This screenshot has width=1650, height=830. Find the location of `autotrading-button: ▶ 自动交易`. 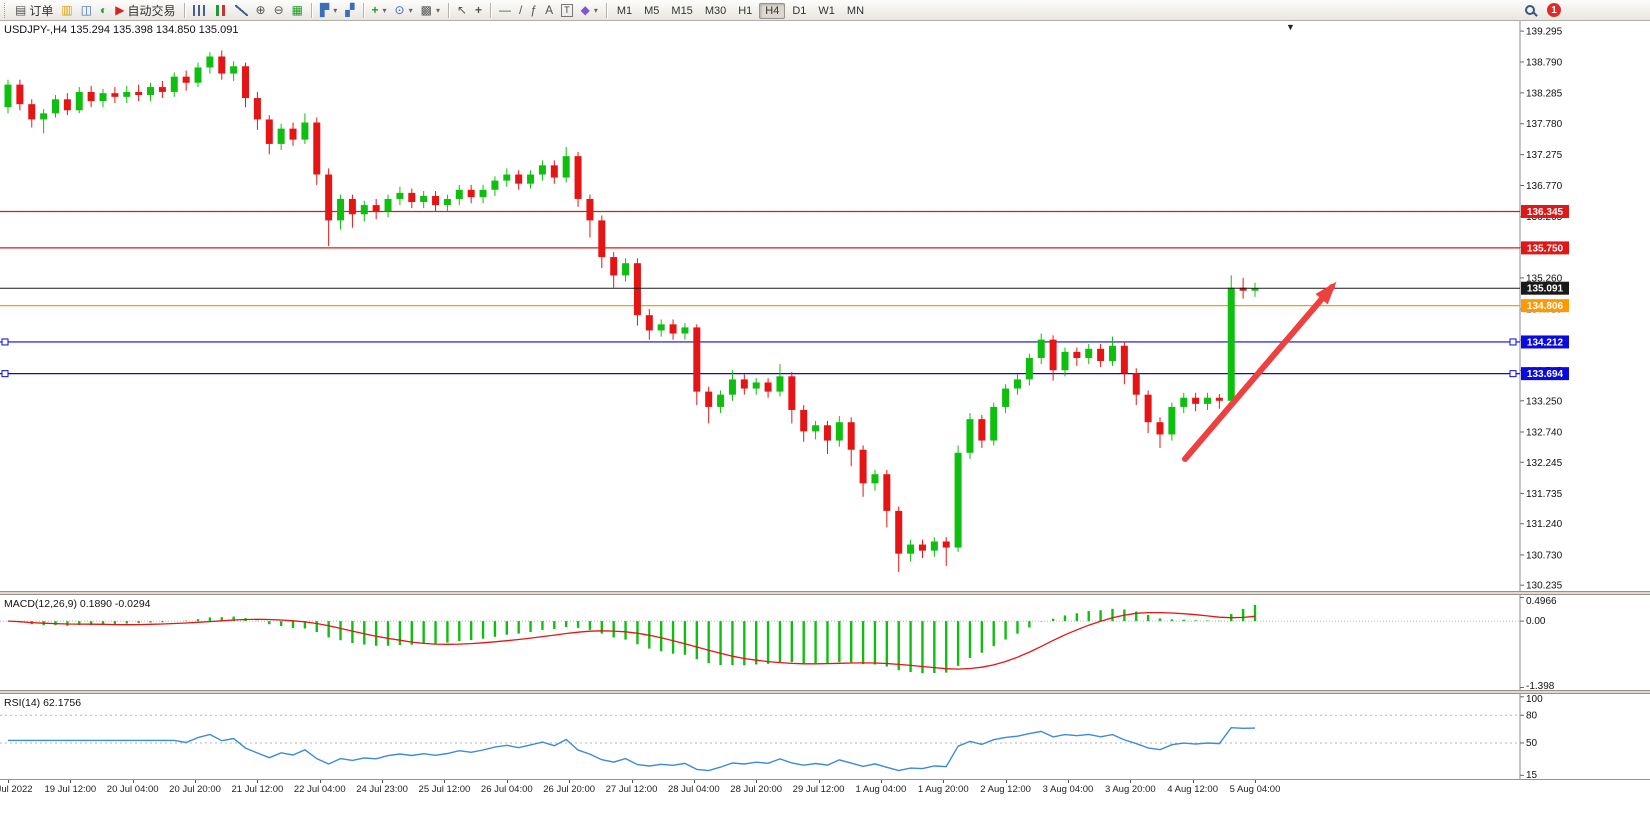

autotrading-button: ▶ 自动交易 is located at coordinates (145, 10).